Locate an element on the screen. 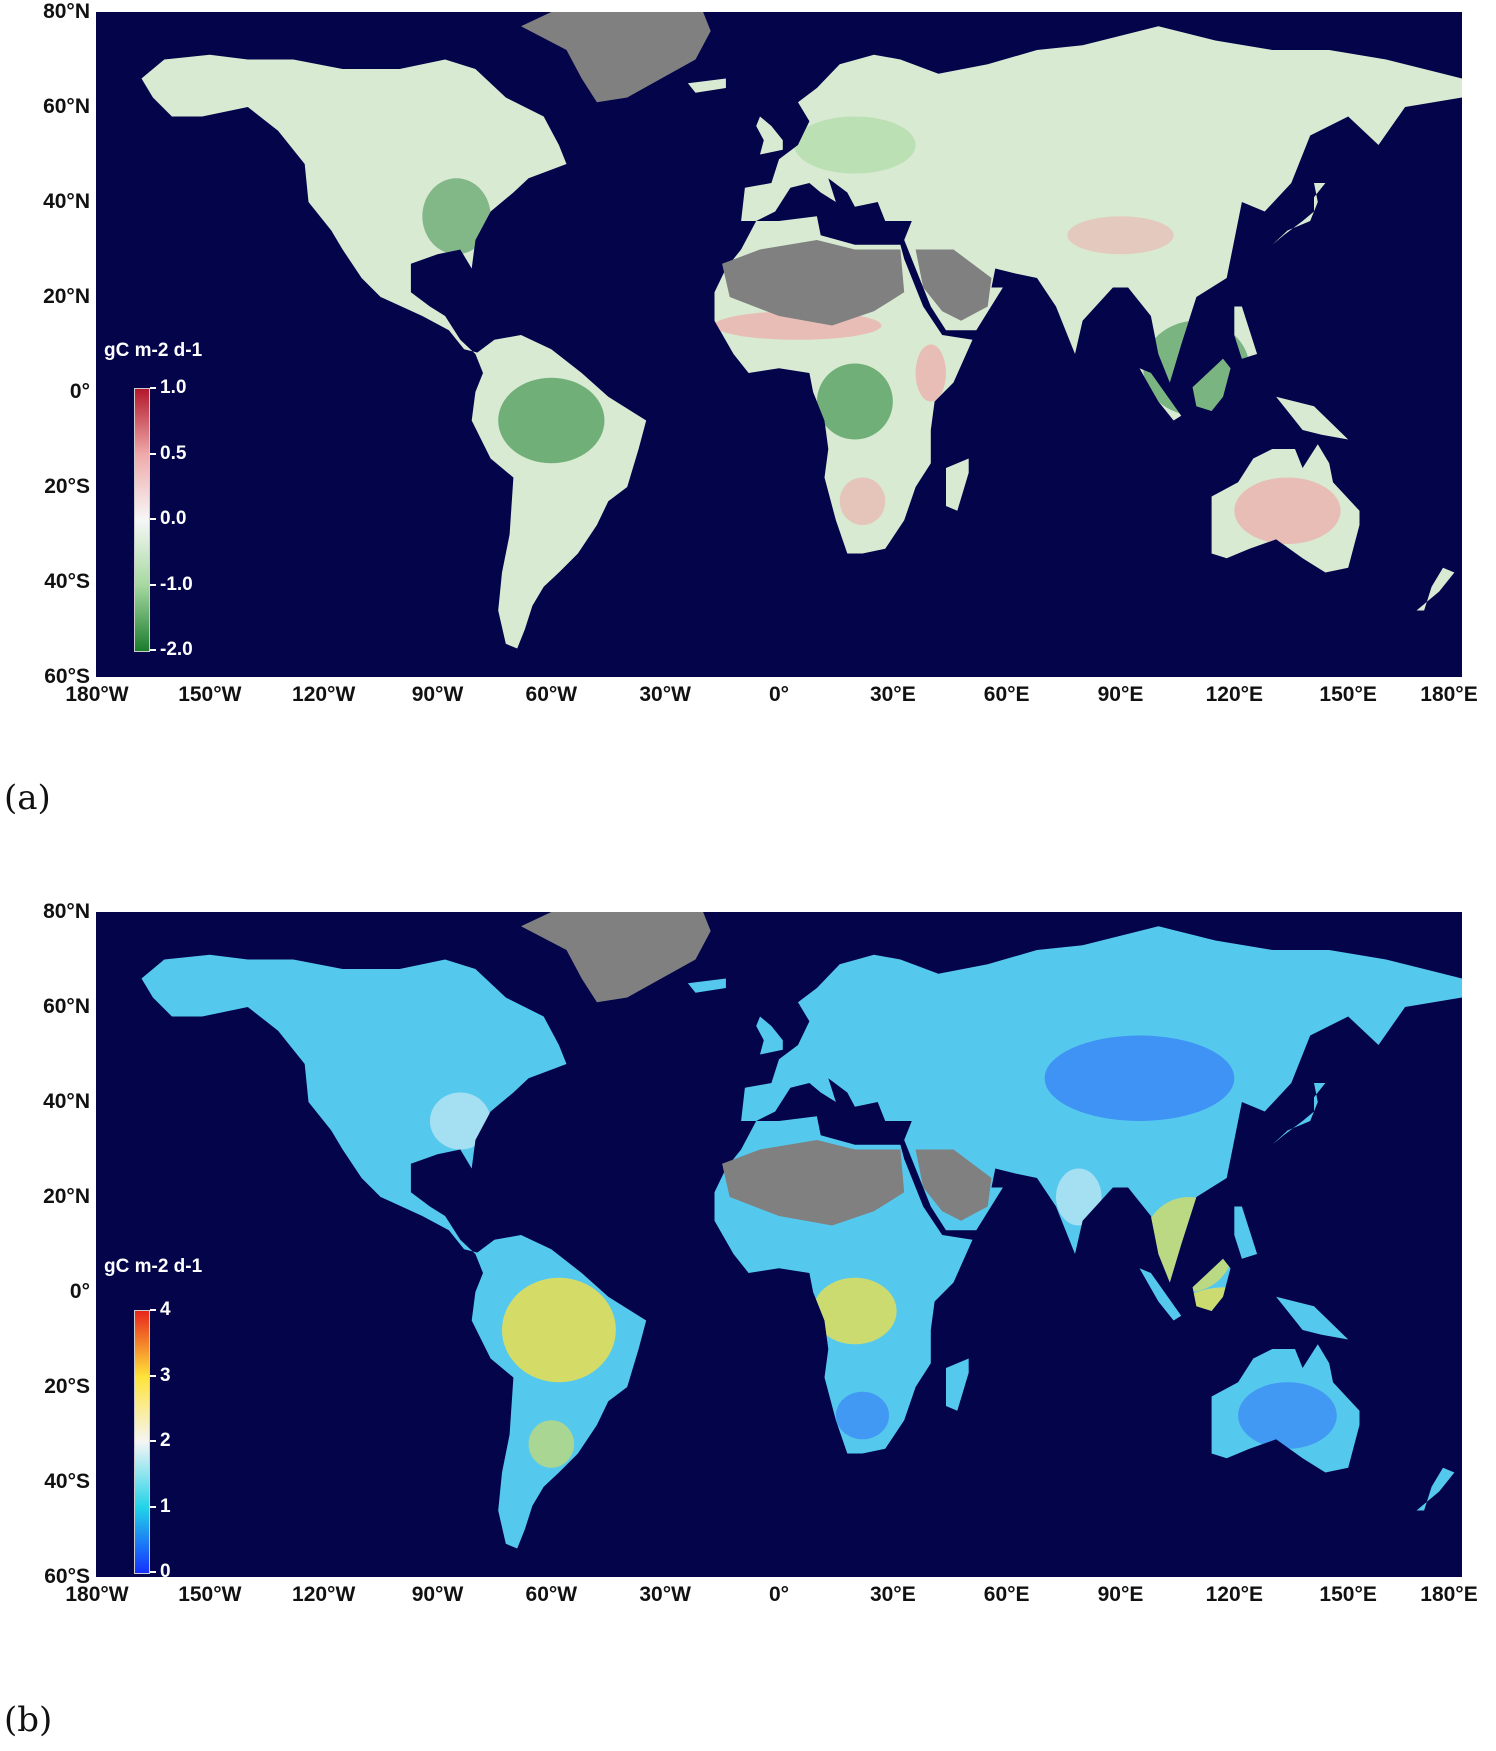 The height and width of the screenshot is (1751, 1496). panel-b-land-northAmerica is located at coordinates (354, 1104).